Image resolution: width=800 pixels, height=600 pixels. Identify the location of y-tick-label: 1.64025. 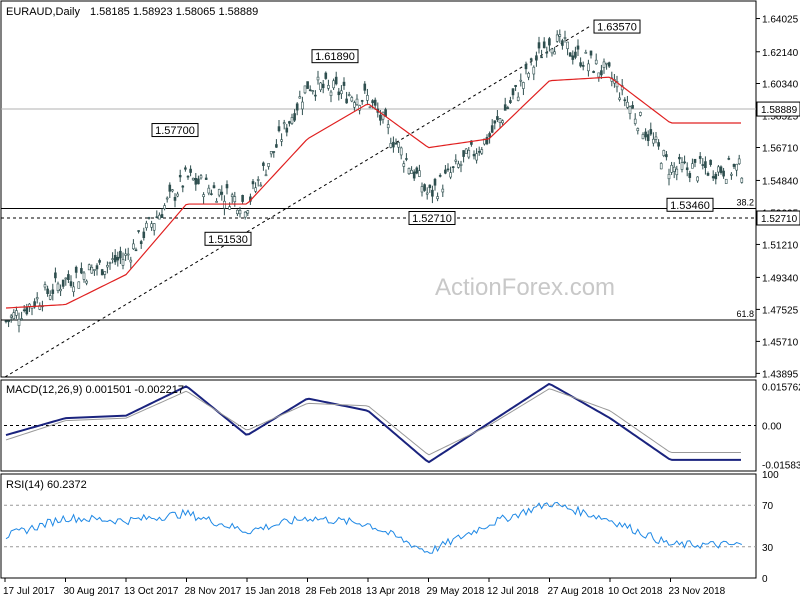
(780, 20).